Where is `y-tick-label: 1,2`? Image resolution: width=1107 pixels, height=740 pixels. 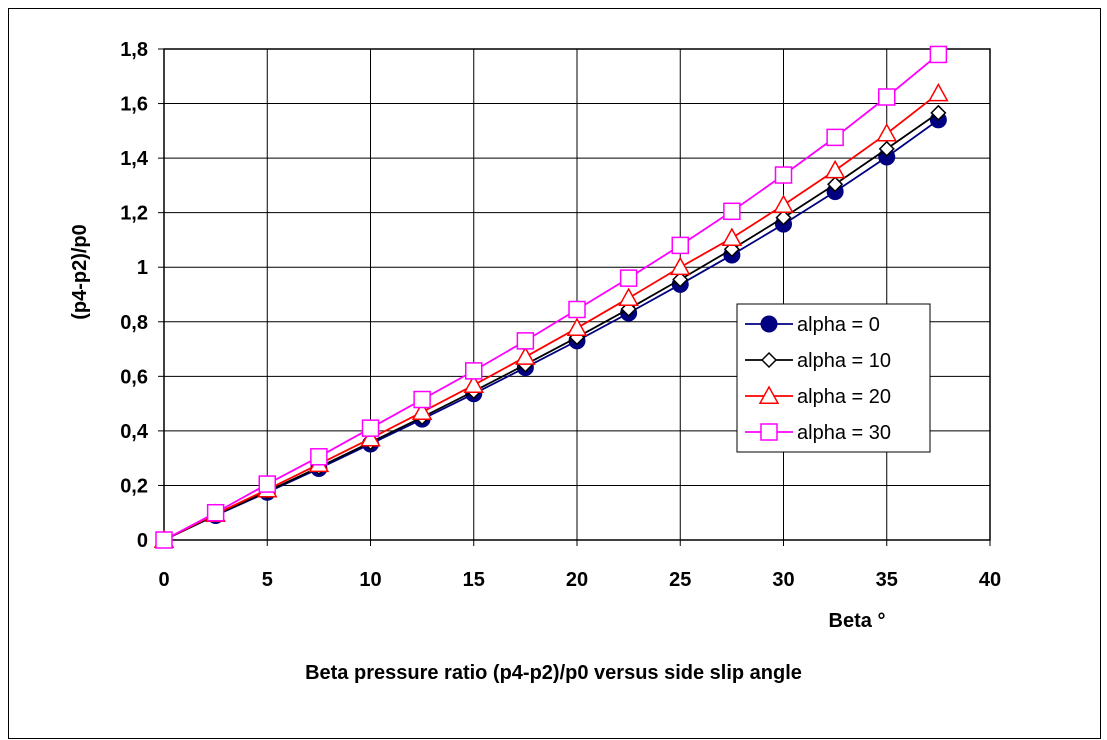
y-tick-label: 1,2 is located at coordinates (134, 214).